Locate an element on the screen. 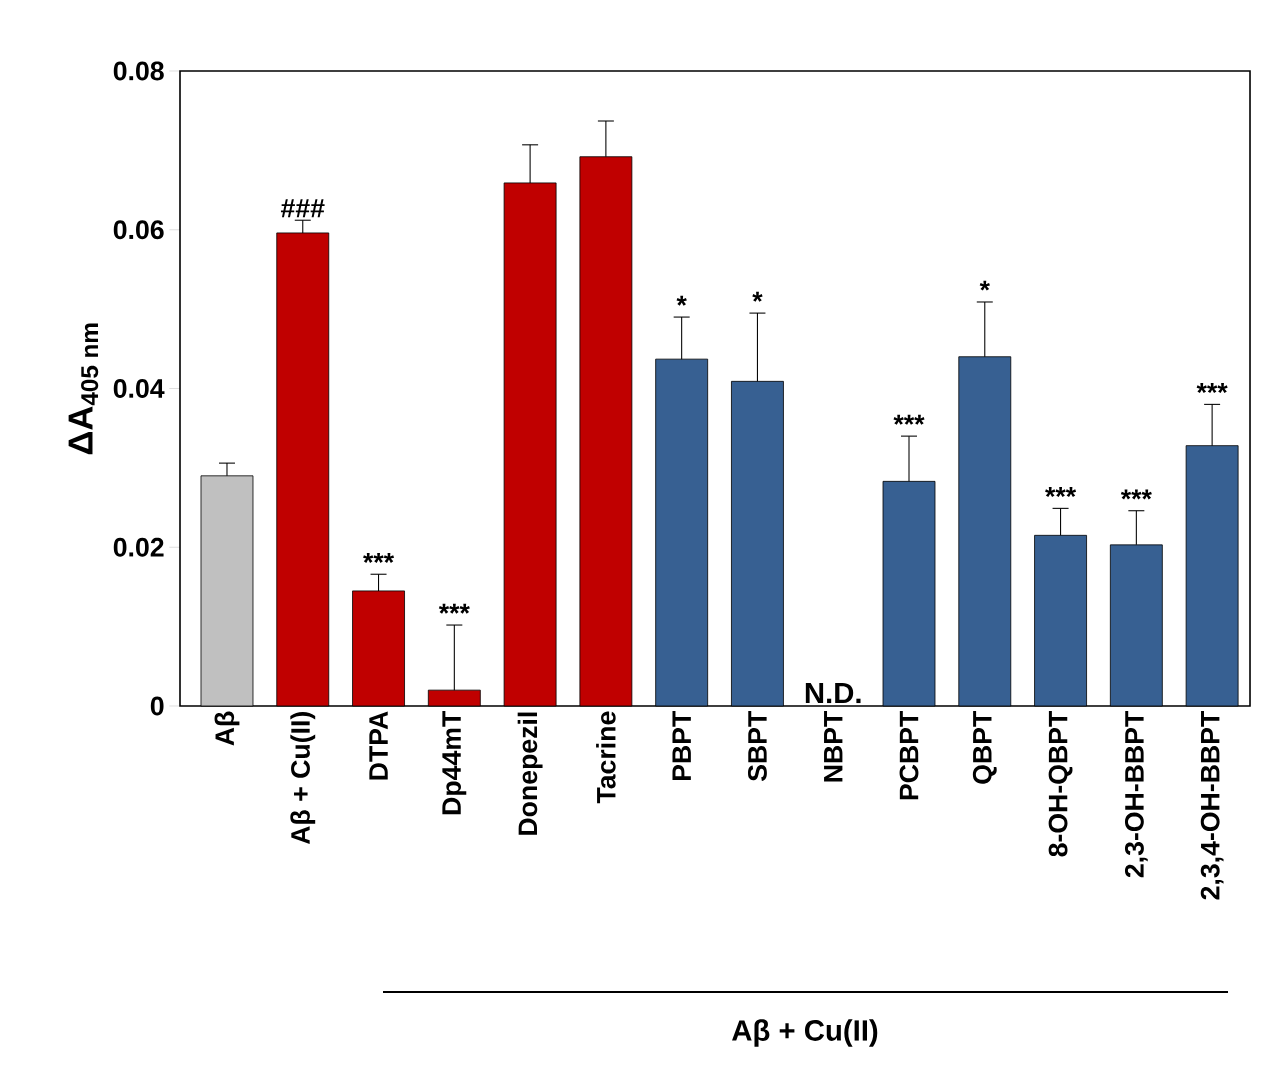 Image resolution: width=1278 pixels, height=1068 pixels. x-tick-label: NBPT is located at coordinates (833, 746).